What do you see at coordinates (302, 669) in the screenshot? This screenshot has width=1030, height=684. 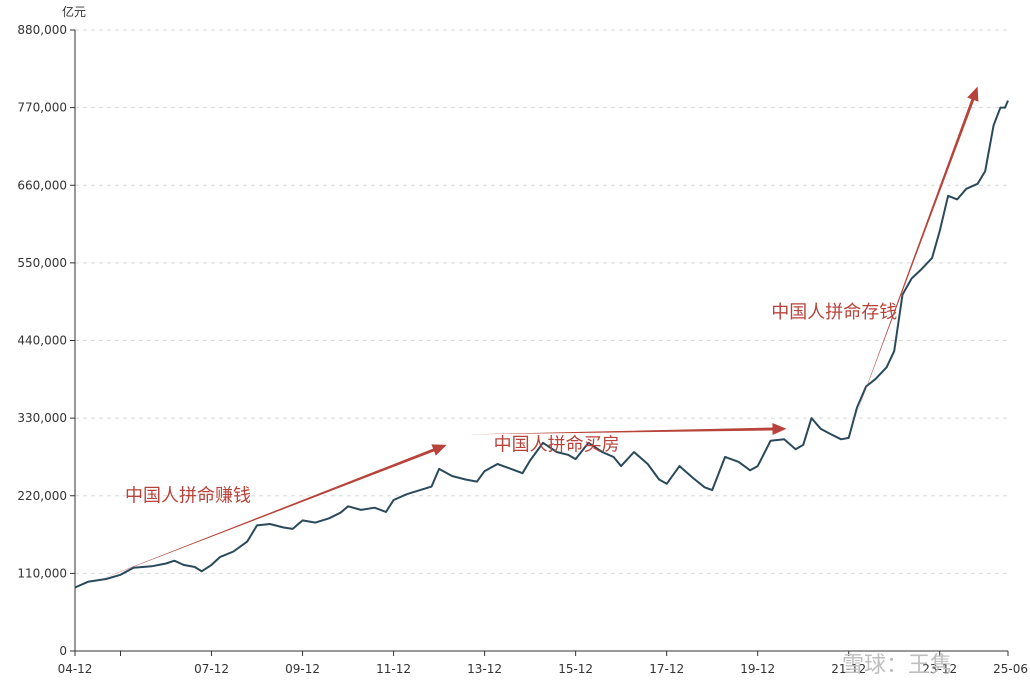 I see `x-tick-label: 09-12` at bounding box center [302, 669].